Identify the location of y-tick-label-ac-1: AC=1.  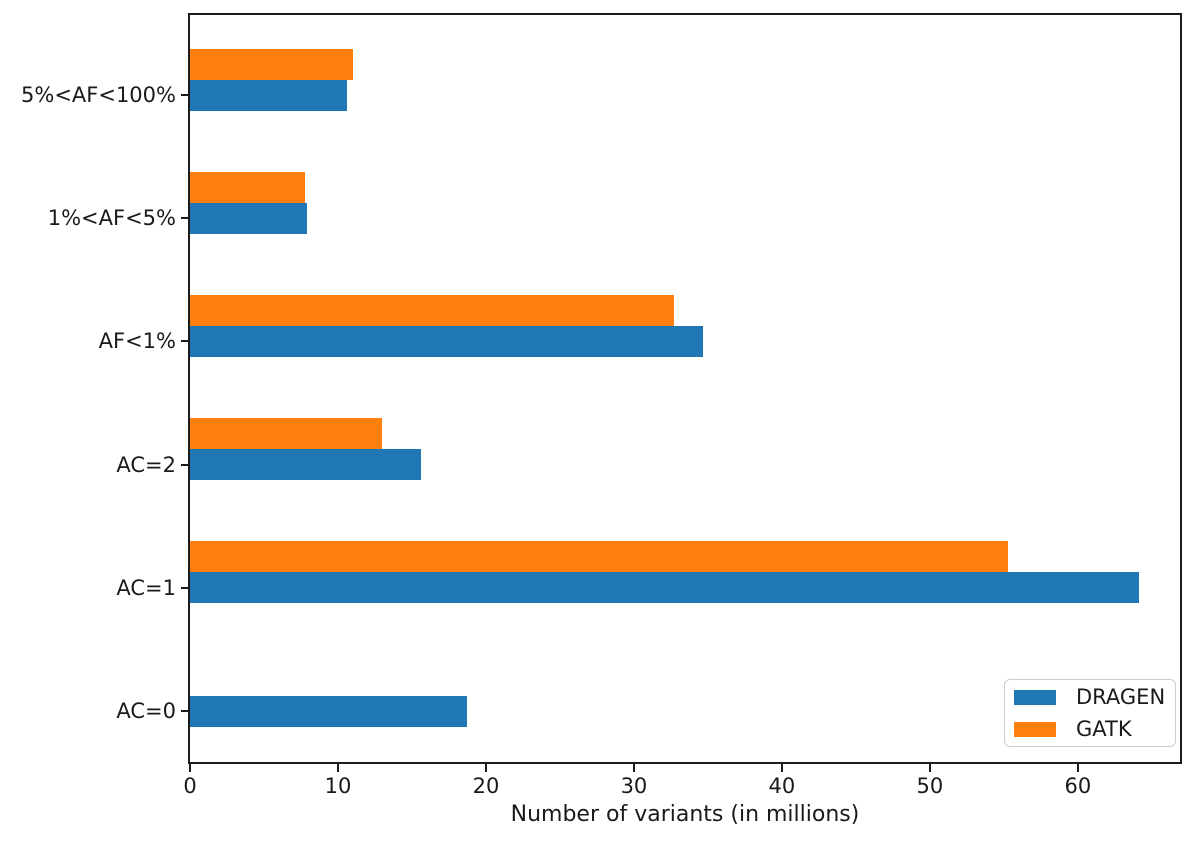
(146, 587).